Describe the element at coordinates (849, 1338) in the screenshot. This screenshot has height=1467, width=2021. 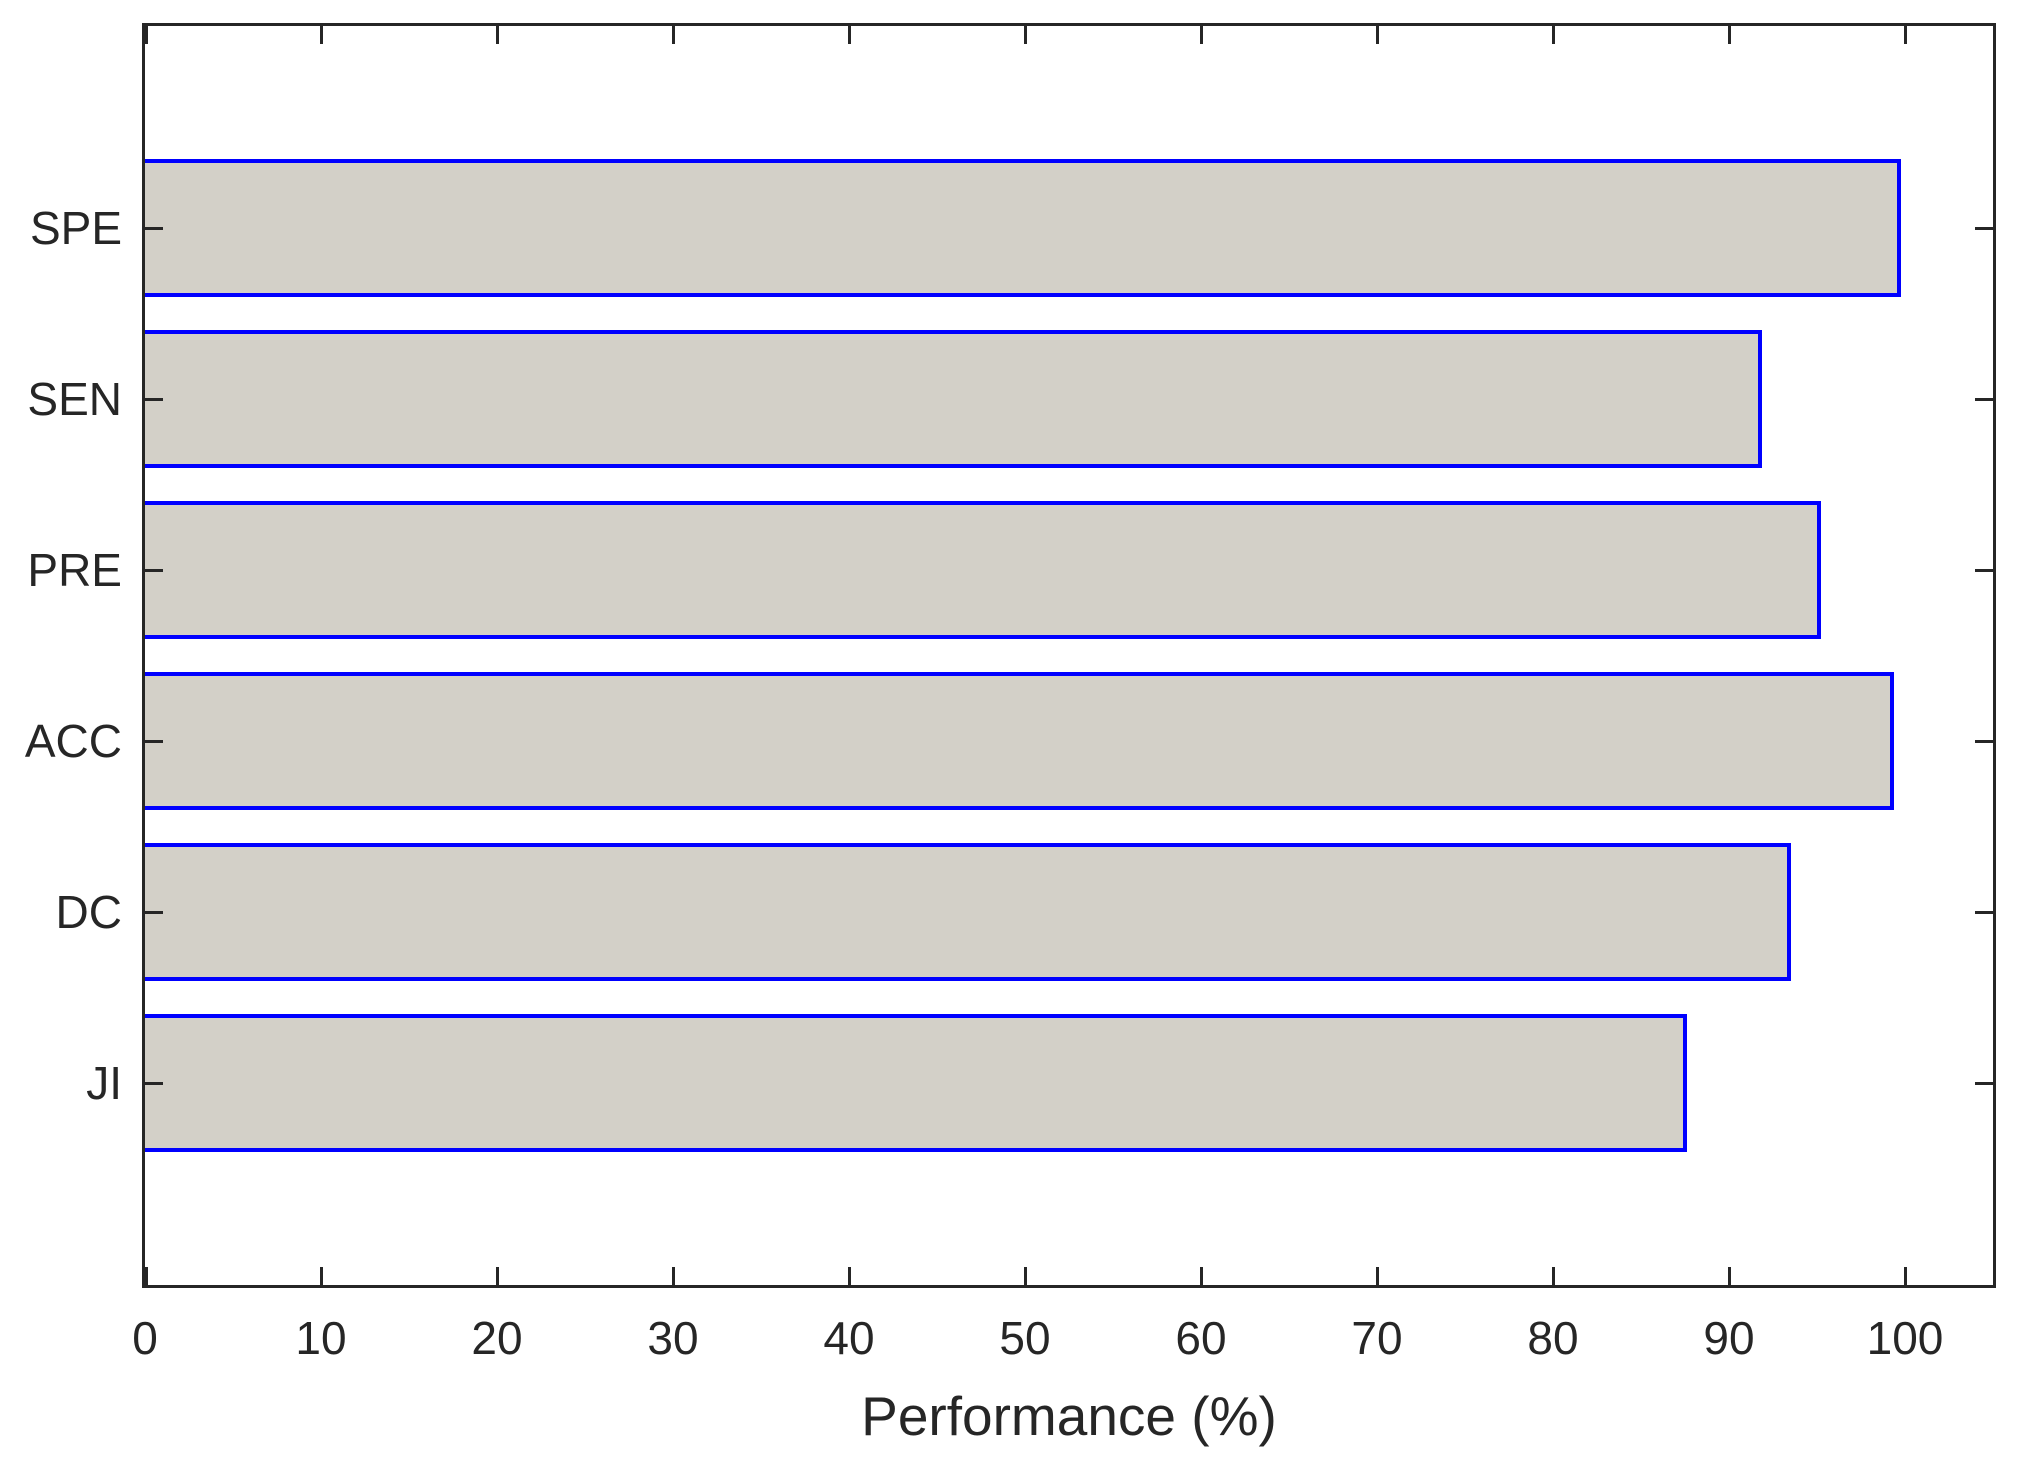
I see `x-tick-label-40: 40` at that location.